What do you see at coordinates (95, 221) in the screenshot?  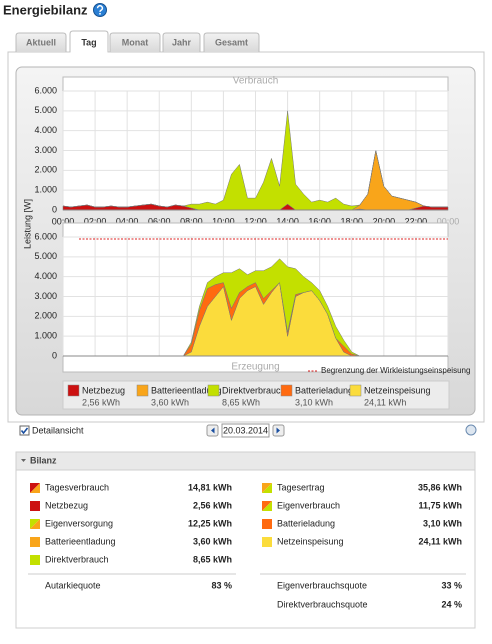 I see `x-tick-label: 02:00` at bounding box center [95, 221].